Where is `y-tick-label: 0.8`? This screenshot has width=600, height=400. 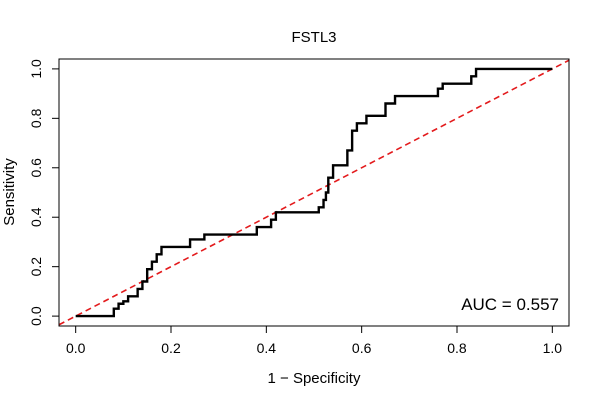 y-tick-label: 0.8 is located at coordinates (36, 118).